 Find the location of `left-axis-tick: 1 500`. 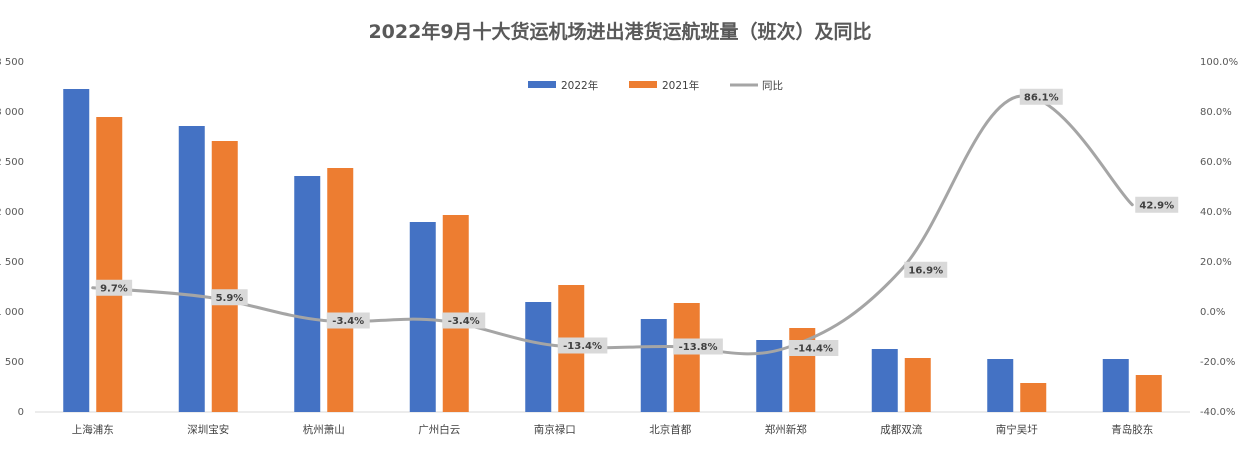

left-axis-tick: 1 500 is located at coordinates (12, 262).